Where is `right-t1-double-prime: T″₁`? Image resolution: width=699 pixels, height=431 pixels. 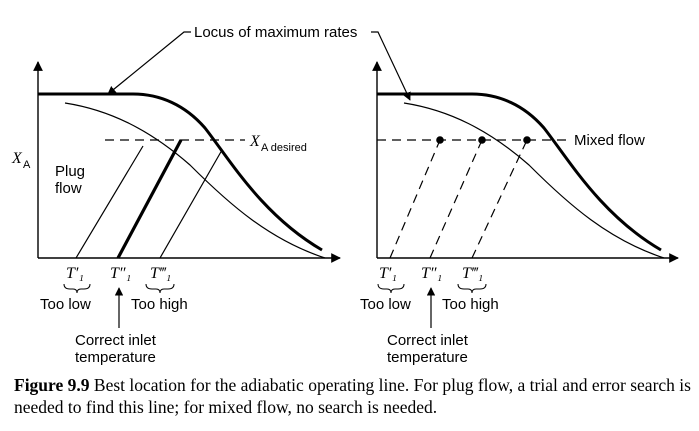 right-t1-double-prime: T″₁ is located at coordinates (431, 273).